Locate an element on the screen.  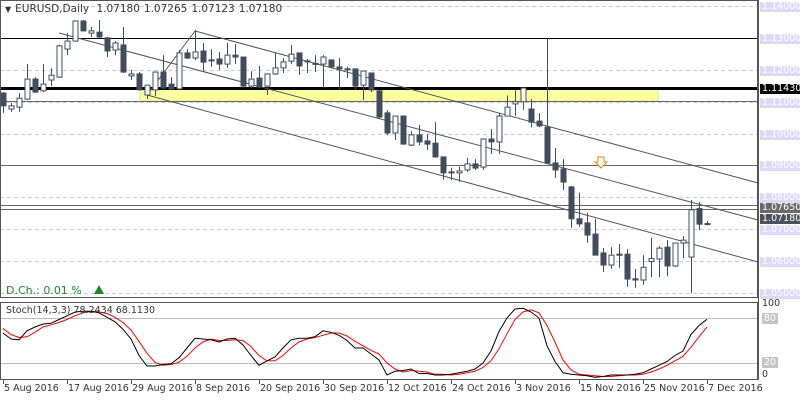
stoch-levels is located at coordinates (379, 341).